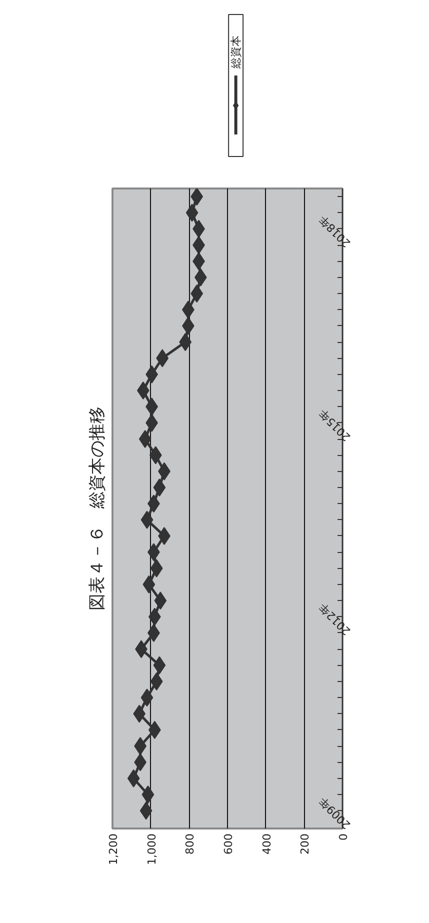 Image resolution: width=429 pixels, height=923 pixels. I want to click on x-tick-label: 1,000, so click(151, 849).